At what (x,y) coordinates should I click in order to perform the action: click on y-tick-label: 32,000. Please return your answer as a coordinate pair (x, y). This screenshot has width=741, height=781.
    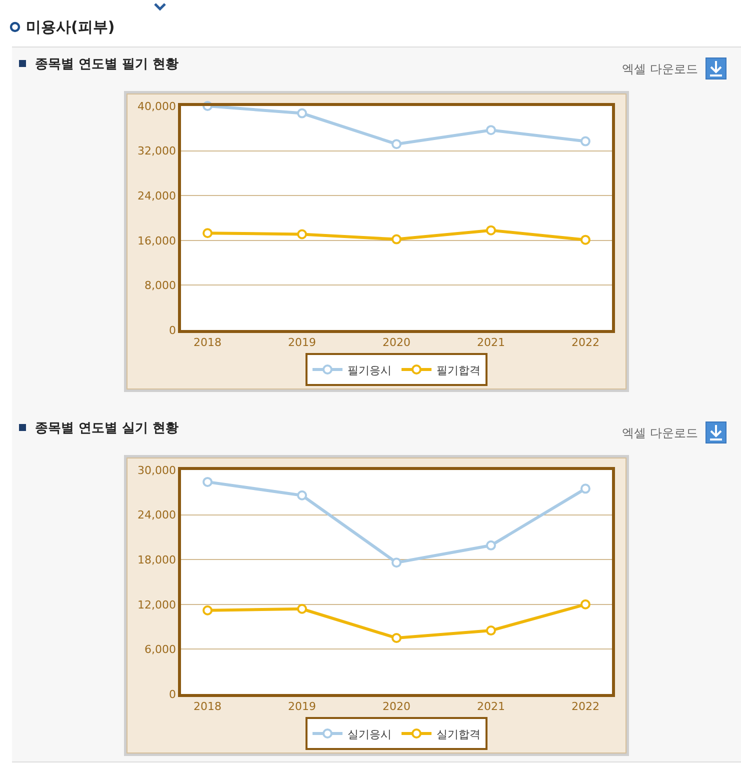
    Looking at the image, I should click on (157, 151).